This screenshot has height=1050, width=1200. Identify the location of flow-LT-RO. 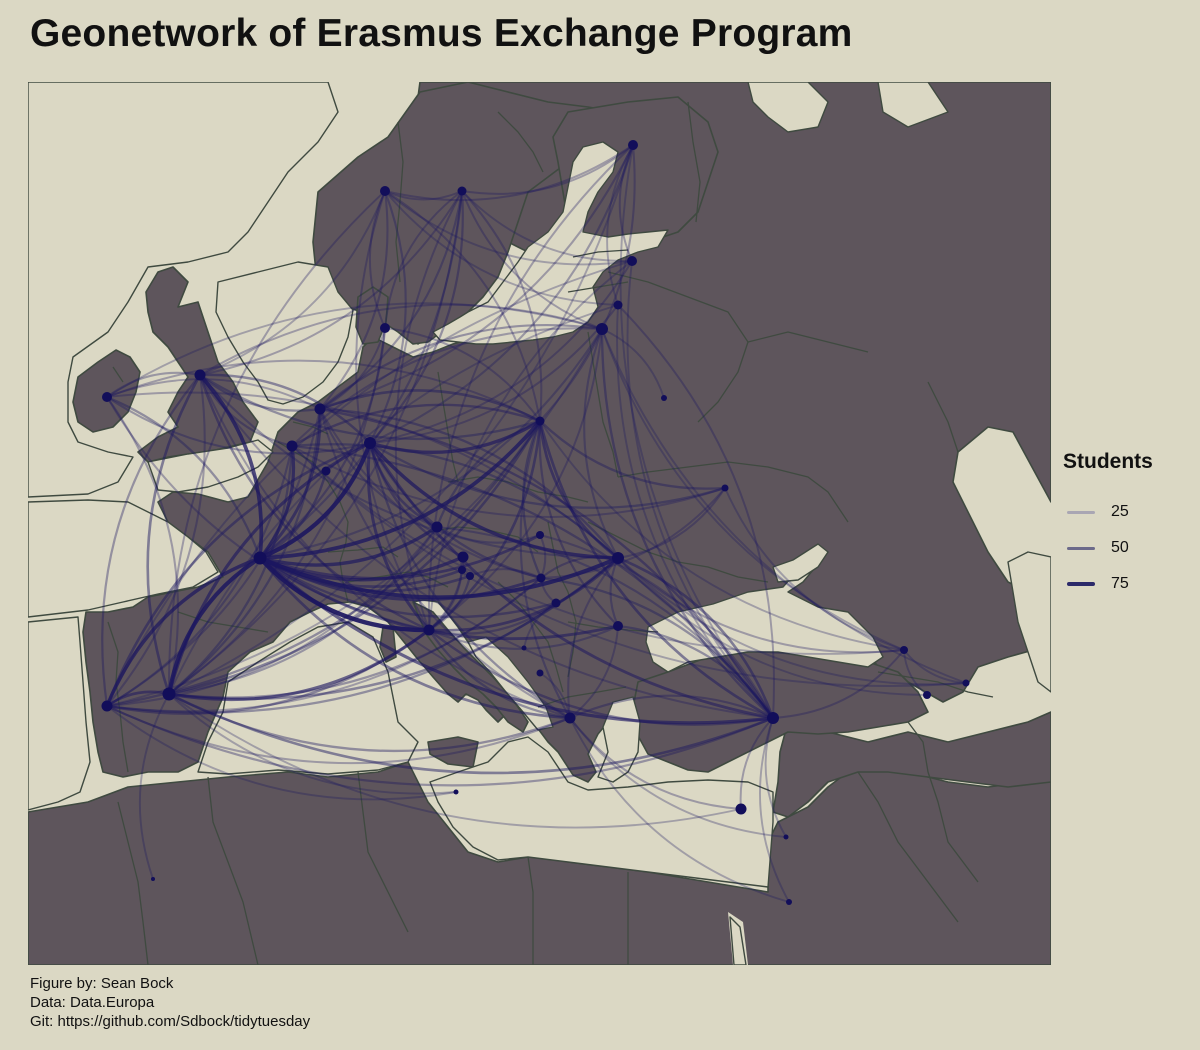
(601, 443).